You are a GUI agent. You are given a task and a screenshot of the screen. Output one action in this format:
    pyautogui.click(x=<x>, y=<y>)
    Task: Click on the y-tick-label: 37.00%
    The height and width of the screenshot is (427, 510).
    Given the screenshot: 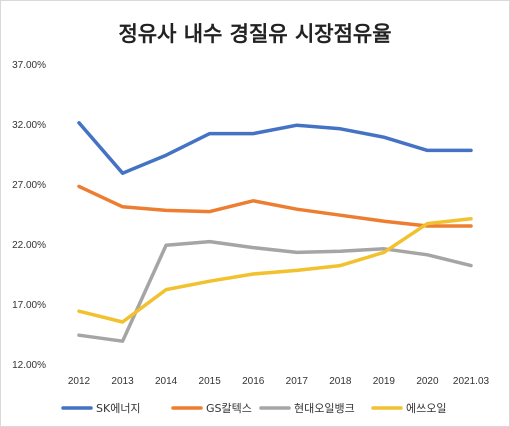 What is the action you would take?
    pyautogui.click(x=29, y=65)
    